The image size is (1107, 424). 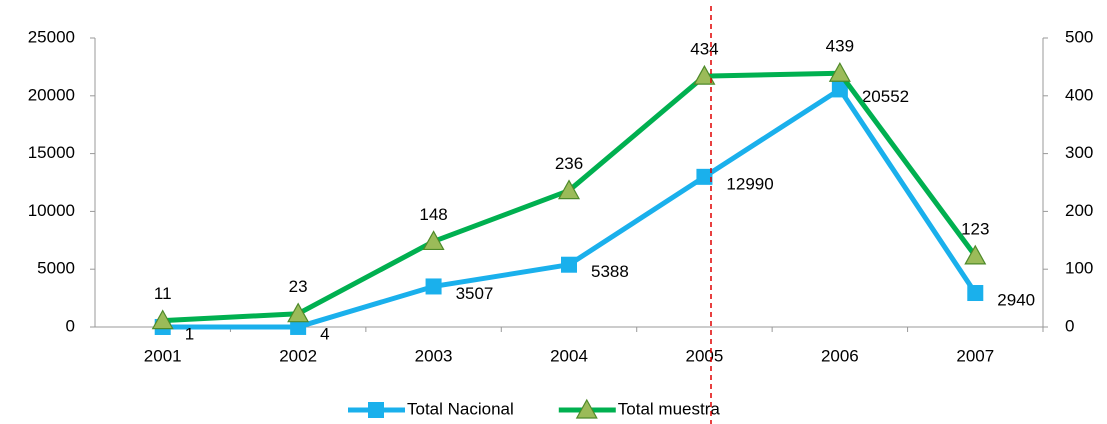 What do you see at coordinates (840, 46) in the screenshot?
I see `data-label: 439` at bounding box center [840, 46].